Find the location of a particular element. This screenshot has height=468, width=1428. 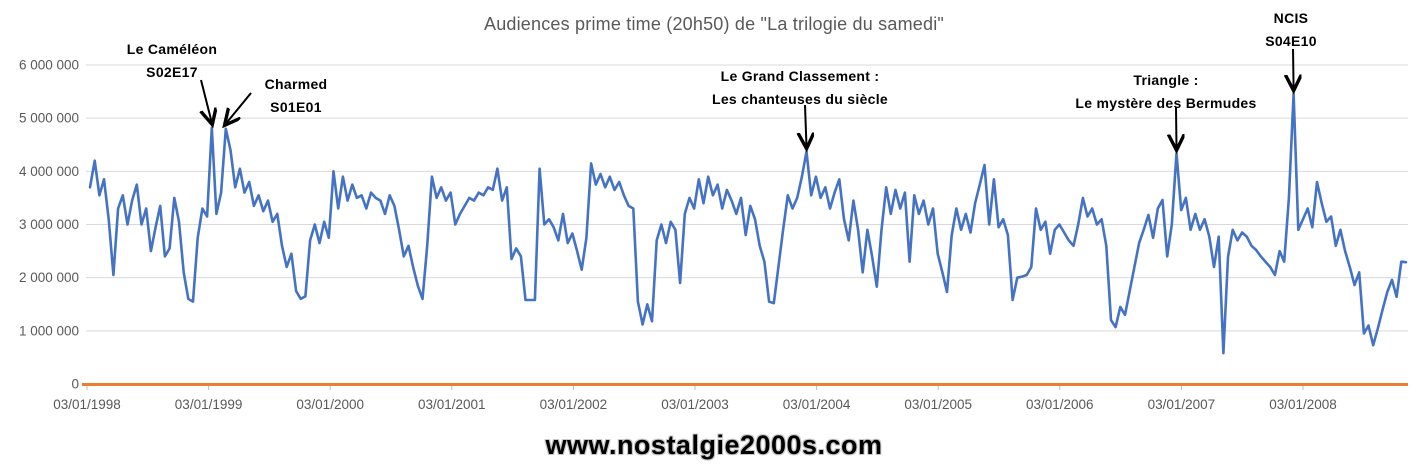

annotation-label: NCIS S04E10 is located at coordinates (1291, 30).